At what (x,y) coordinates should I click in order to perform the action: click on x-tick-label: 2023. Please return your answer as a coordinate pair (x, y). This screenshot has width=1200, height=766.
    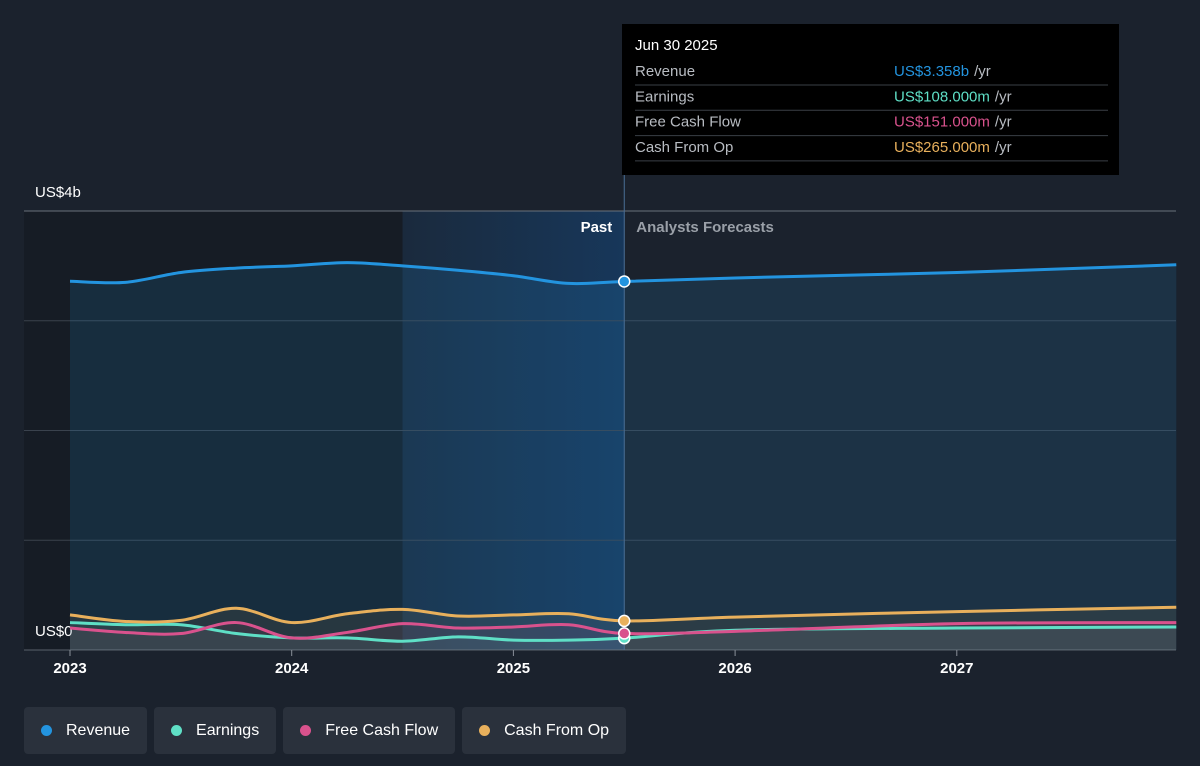
    Looking at the image, I should click on (69, 668).